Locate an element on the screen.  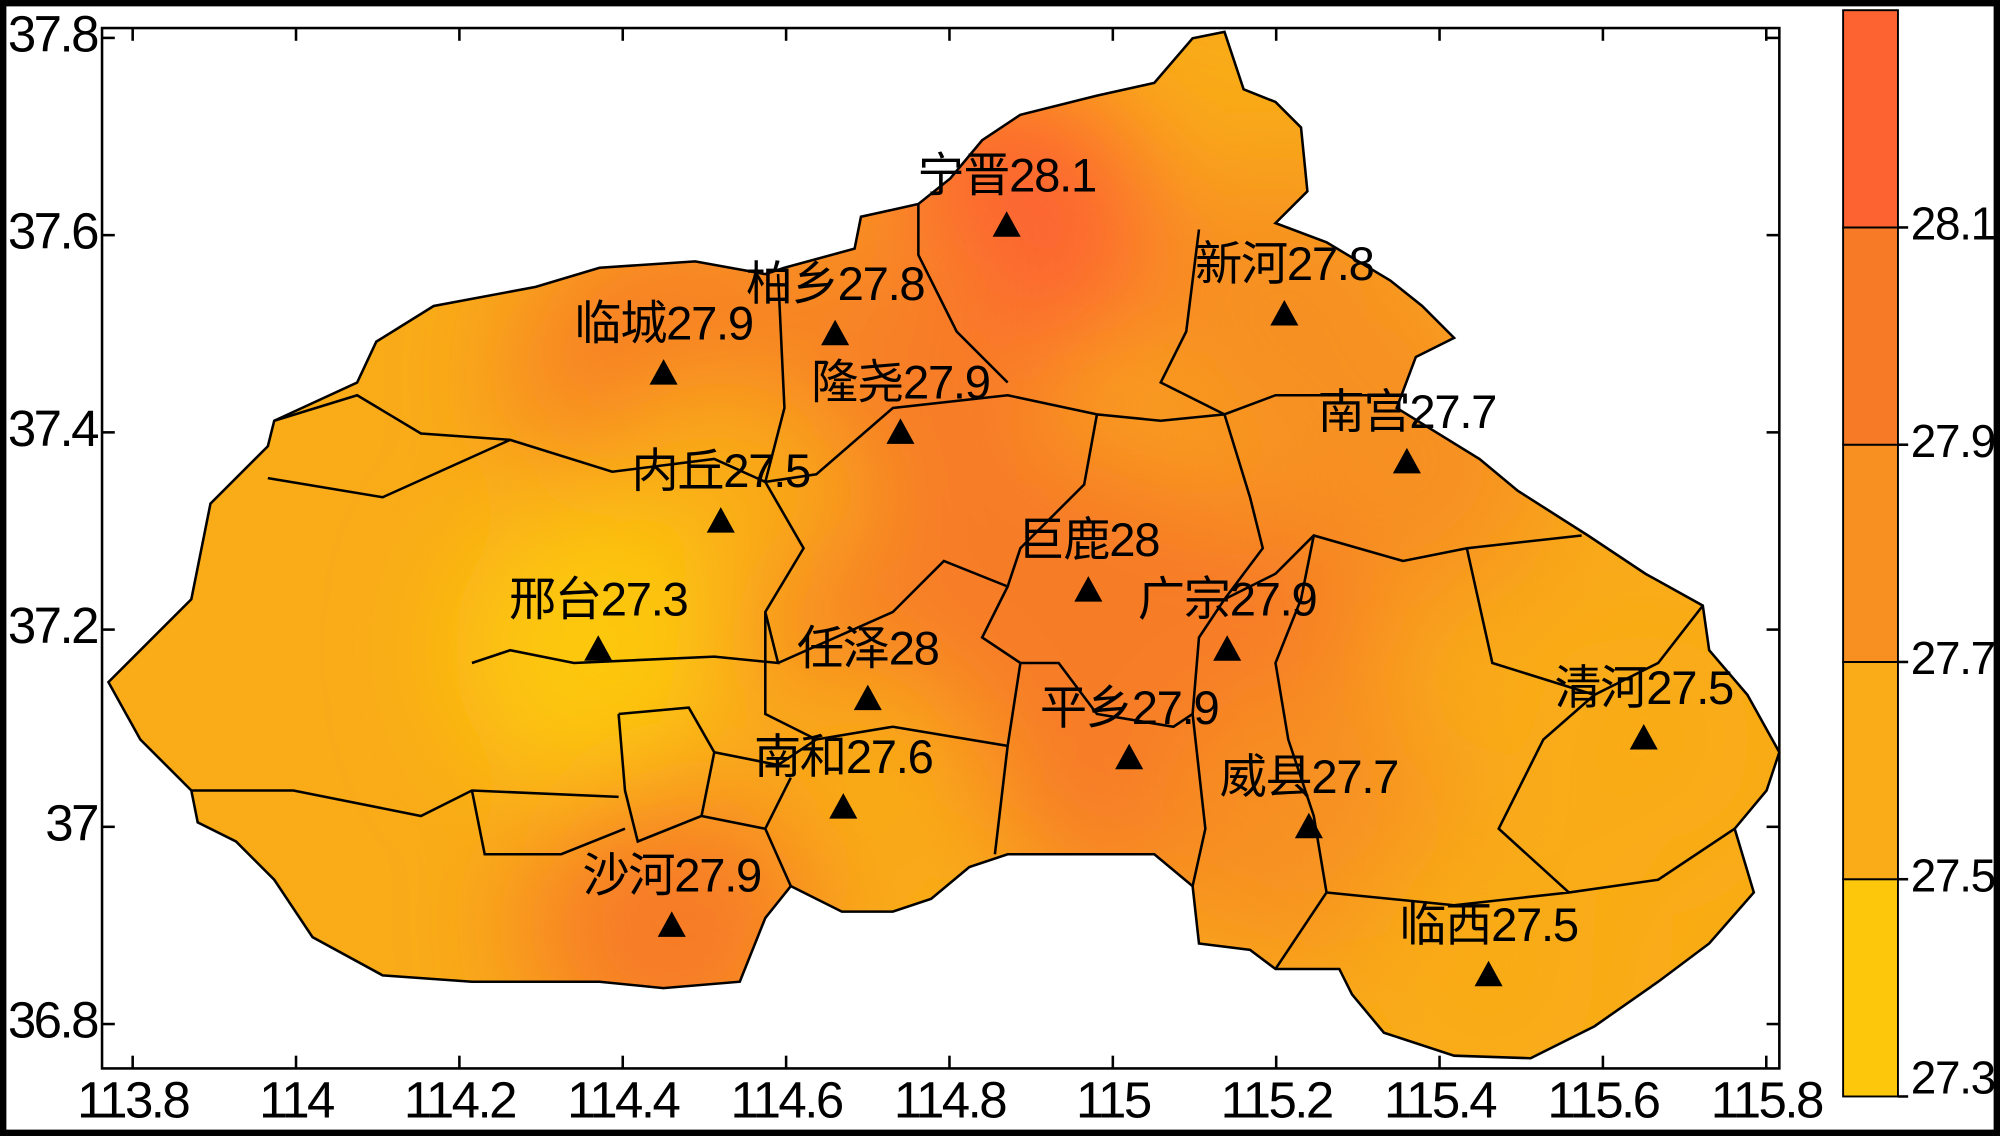
station-label: 邢台27.3 is located at coordinates (598, 599).